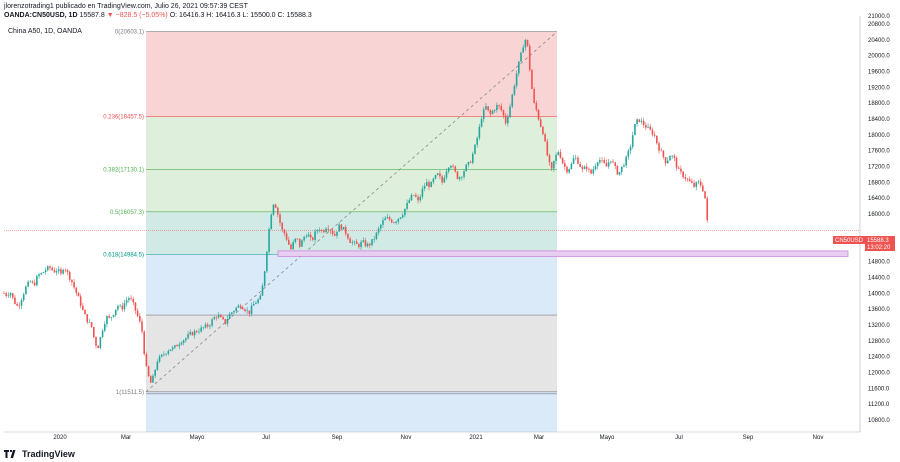 Image resolution: width=900 pixels, height=462 pixels. I want to click on price-badge: CN50USD 15588.3 13:02:20, so click(864, 243).